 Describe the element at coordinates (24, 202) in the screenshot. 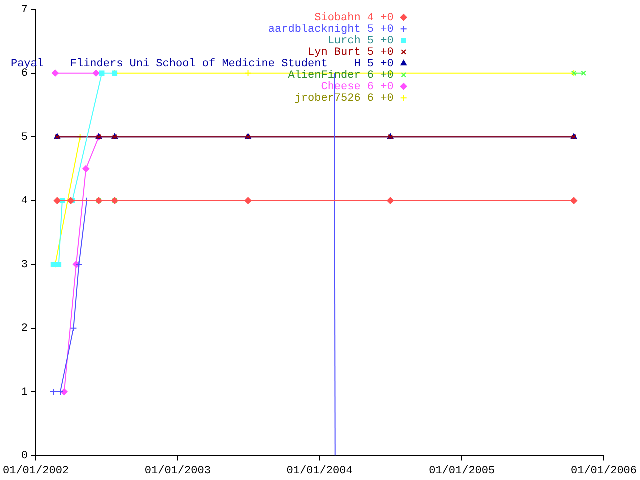

I see `y-tick-label: 4` at that location.